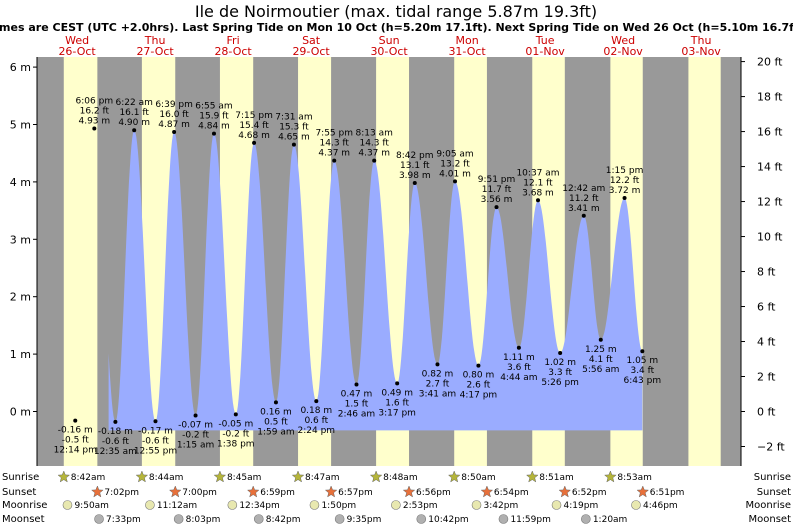 Image resolution: width=793 pixels, height=525 pixels. I want to click on day-name: Sun, so click(389, 40).